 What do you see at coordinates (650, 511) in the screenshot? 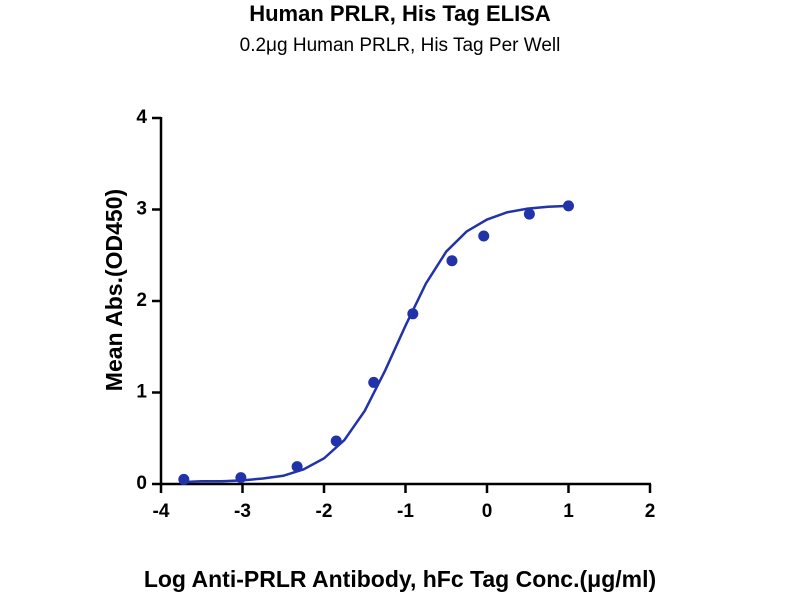
I see `x-tick-label: 2` at bounding box center [650, 511].